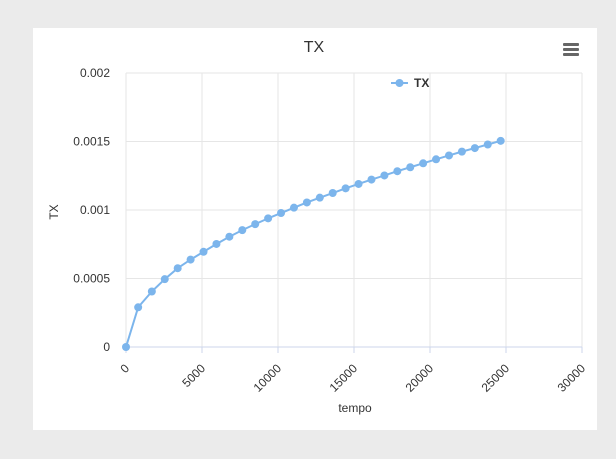  I want to click on x-tick-label: 15000, so click(344, 378).